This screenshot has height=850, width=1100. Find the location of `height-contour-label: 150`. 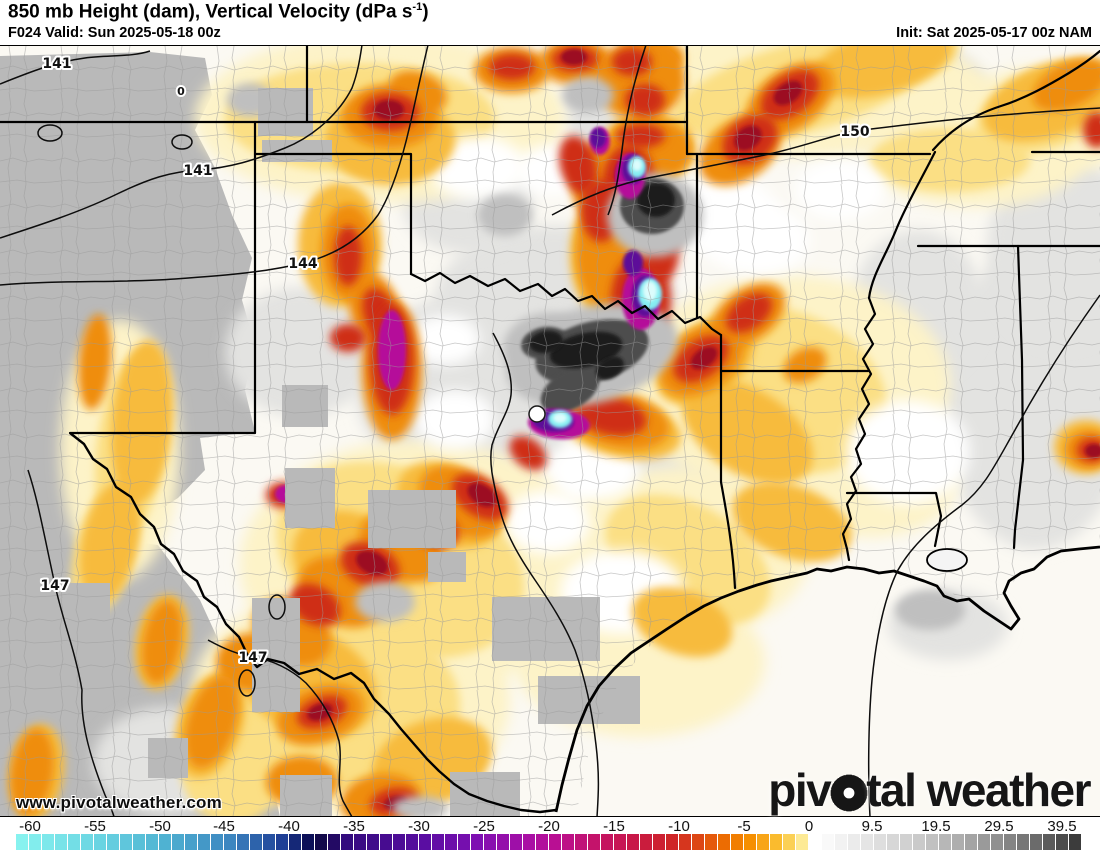

height-contour-label: 150 is located at coordinates (854, 132).